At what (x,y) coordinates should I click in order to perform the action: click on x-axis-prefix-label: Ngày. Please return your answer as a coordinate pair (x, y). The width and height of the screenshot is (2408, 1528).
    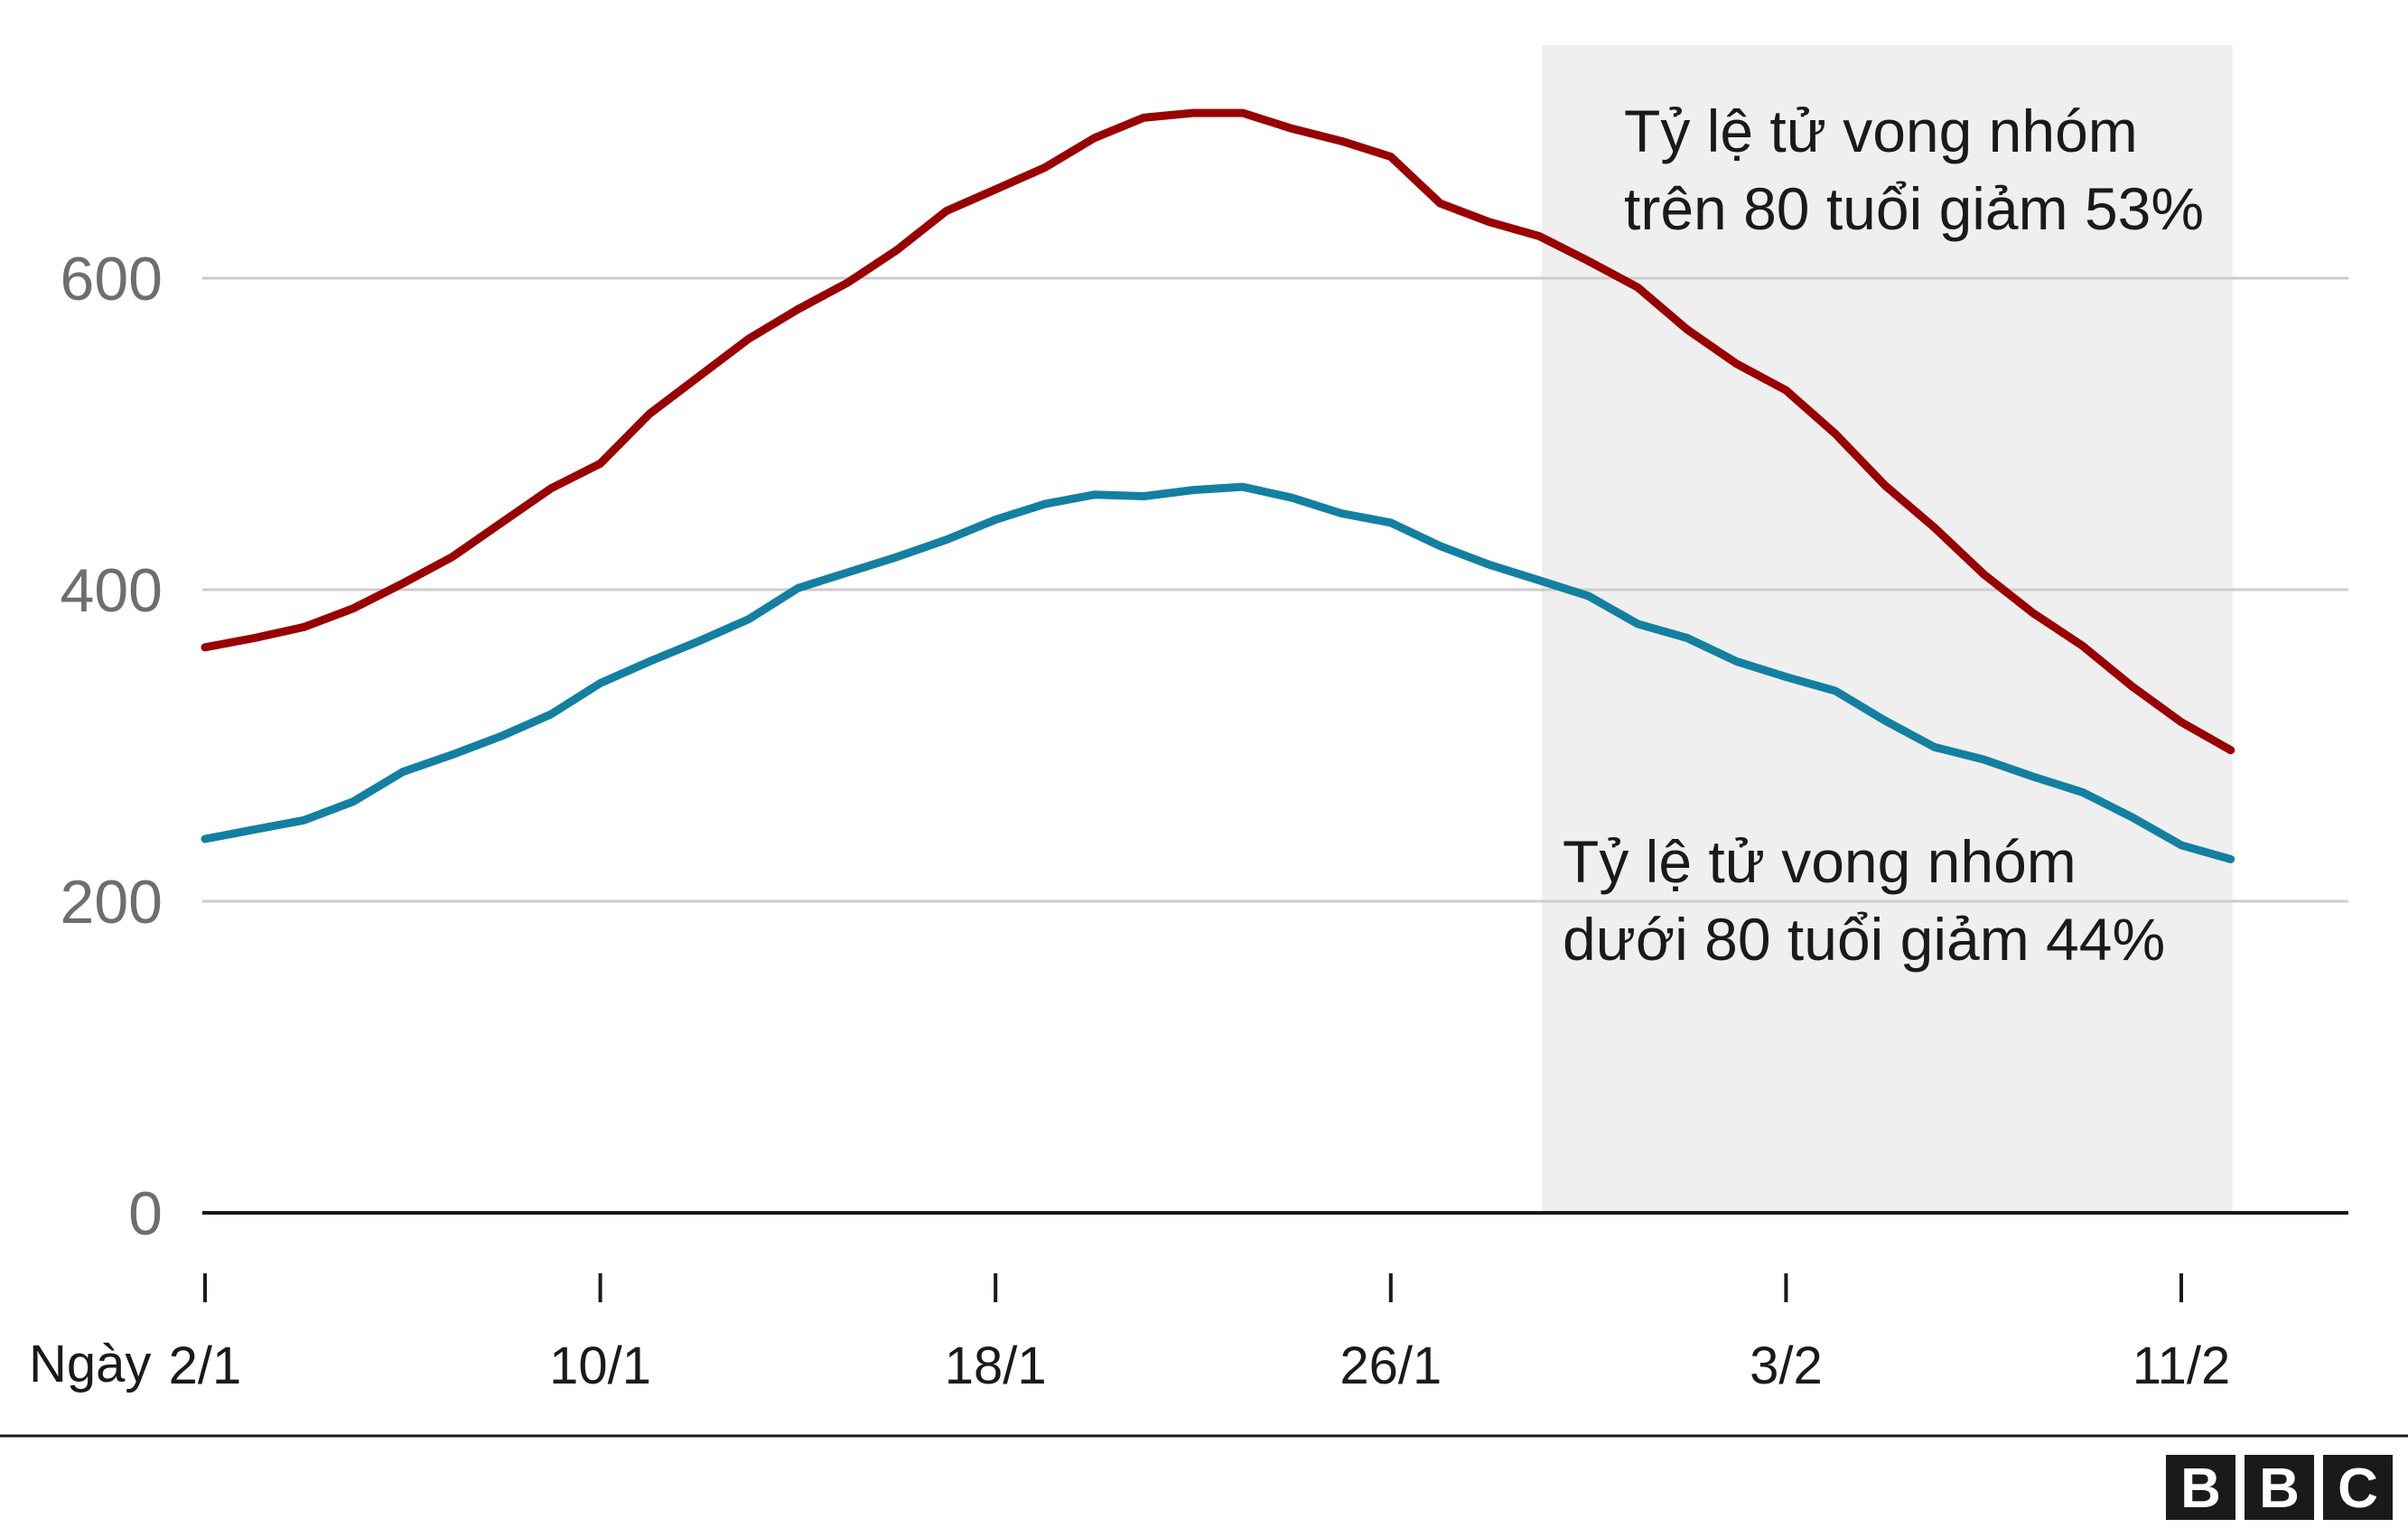
    Looking at the image, I should click on (90, 1364).